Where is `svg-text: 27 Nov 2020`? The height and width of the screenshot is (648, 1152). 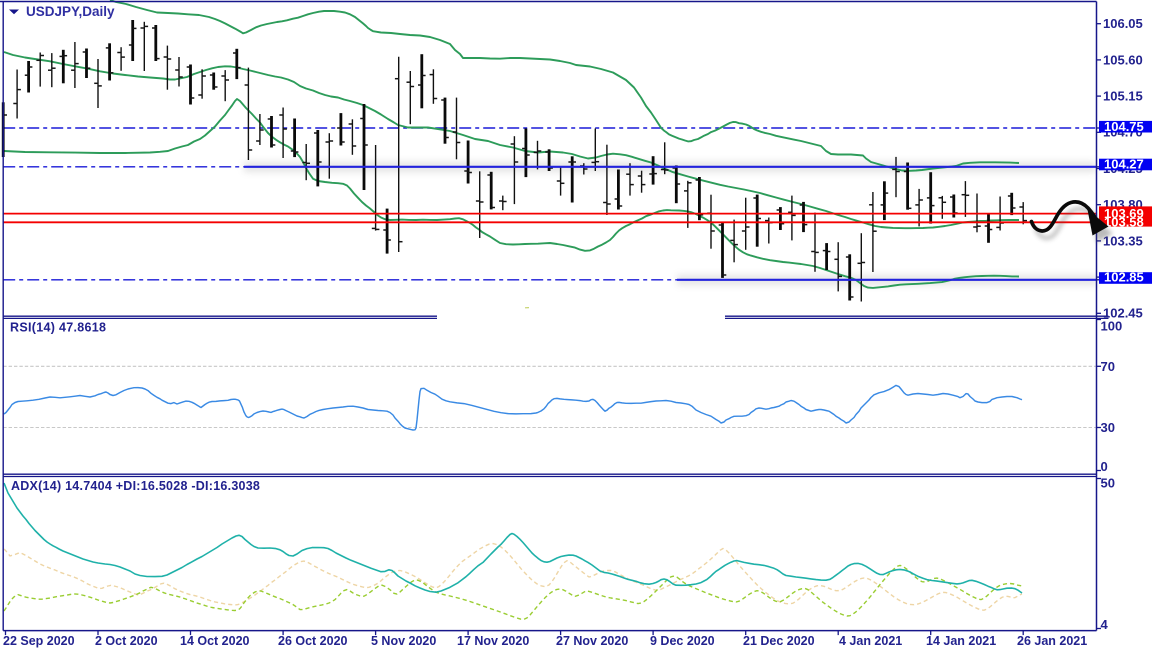
svg-text: 27 Nov 2020 is located at coordinates (592, 641).